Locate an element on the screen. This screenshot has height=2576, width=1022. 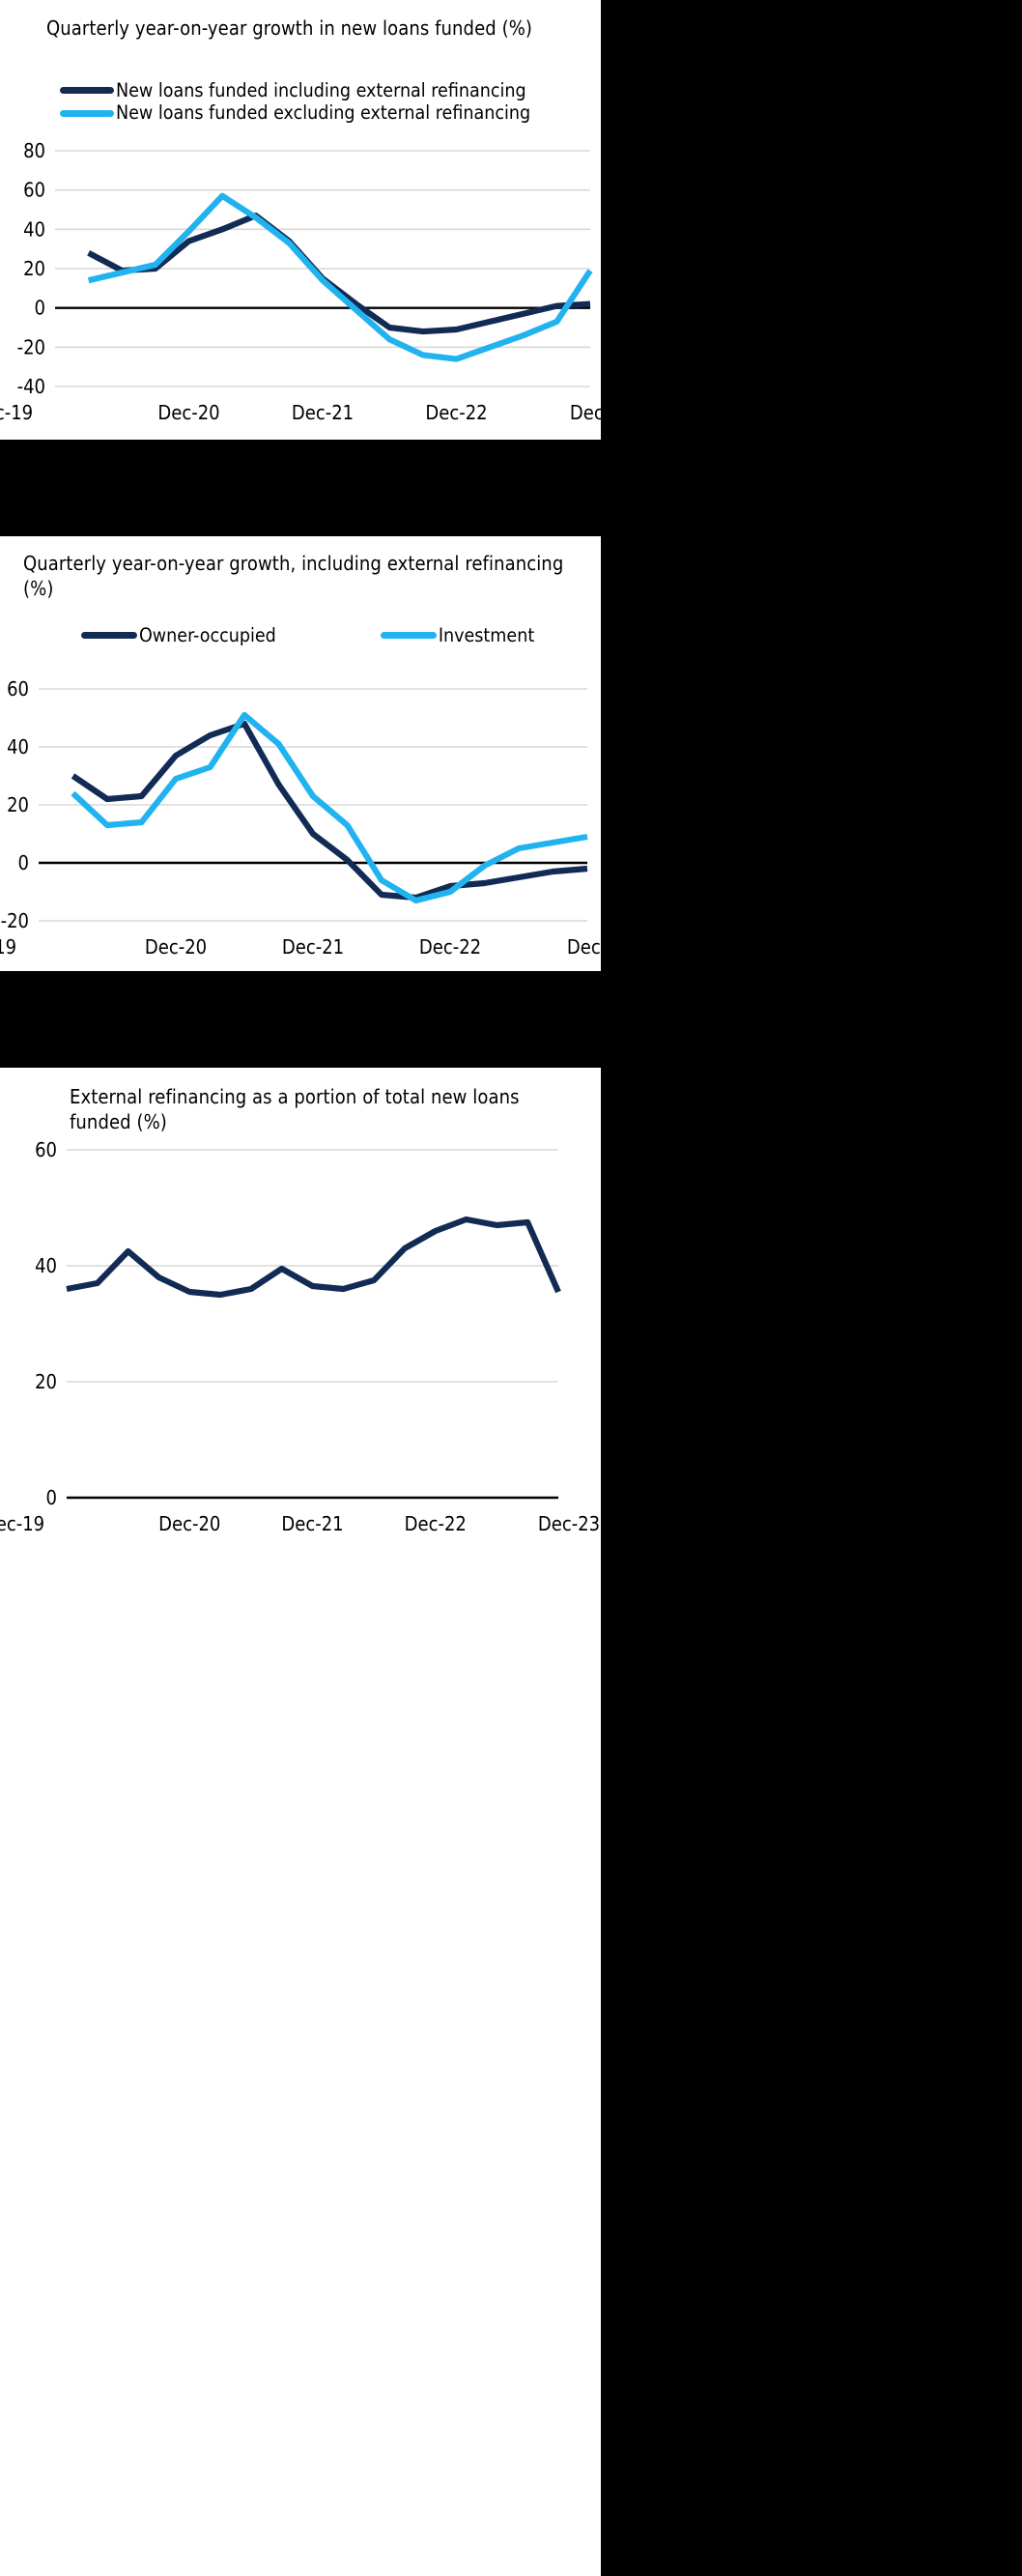
y-axis-tick-label: -40 is located at coordinates (31, 387).